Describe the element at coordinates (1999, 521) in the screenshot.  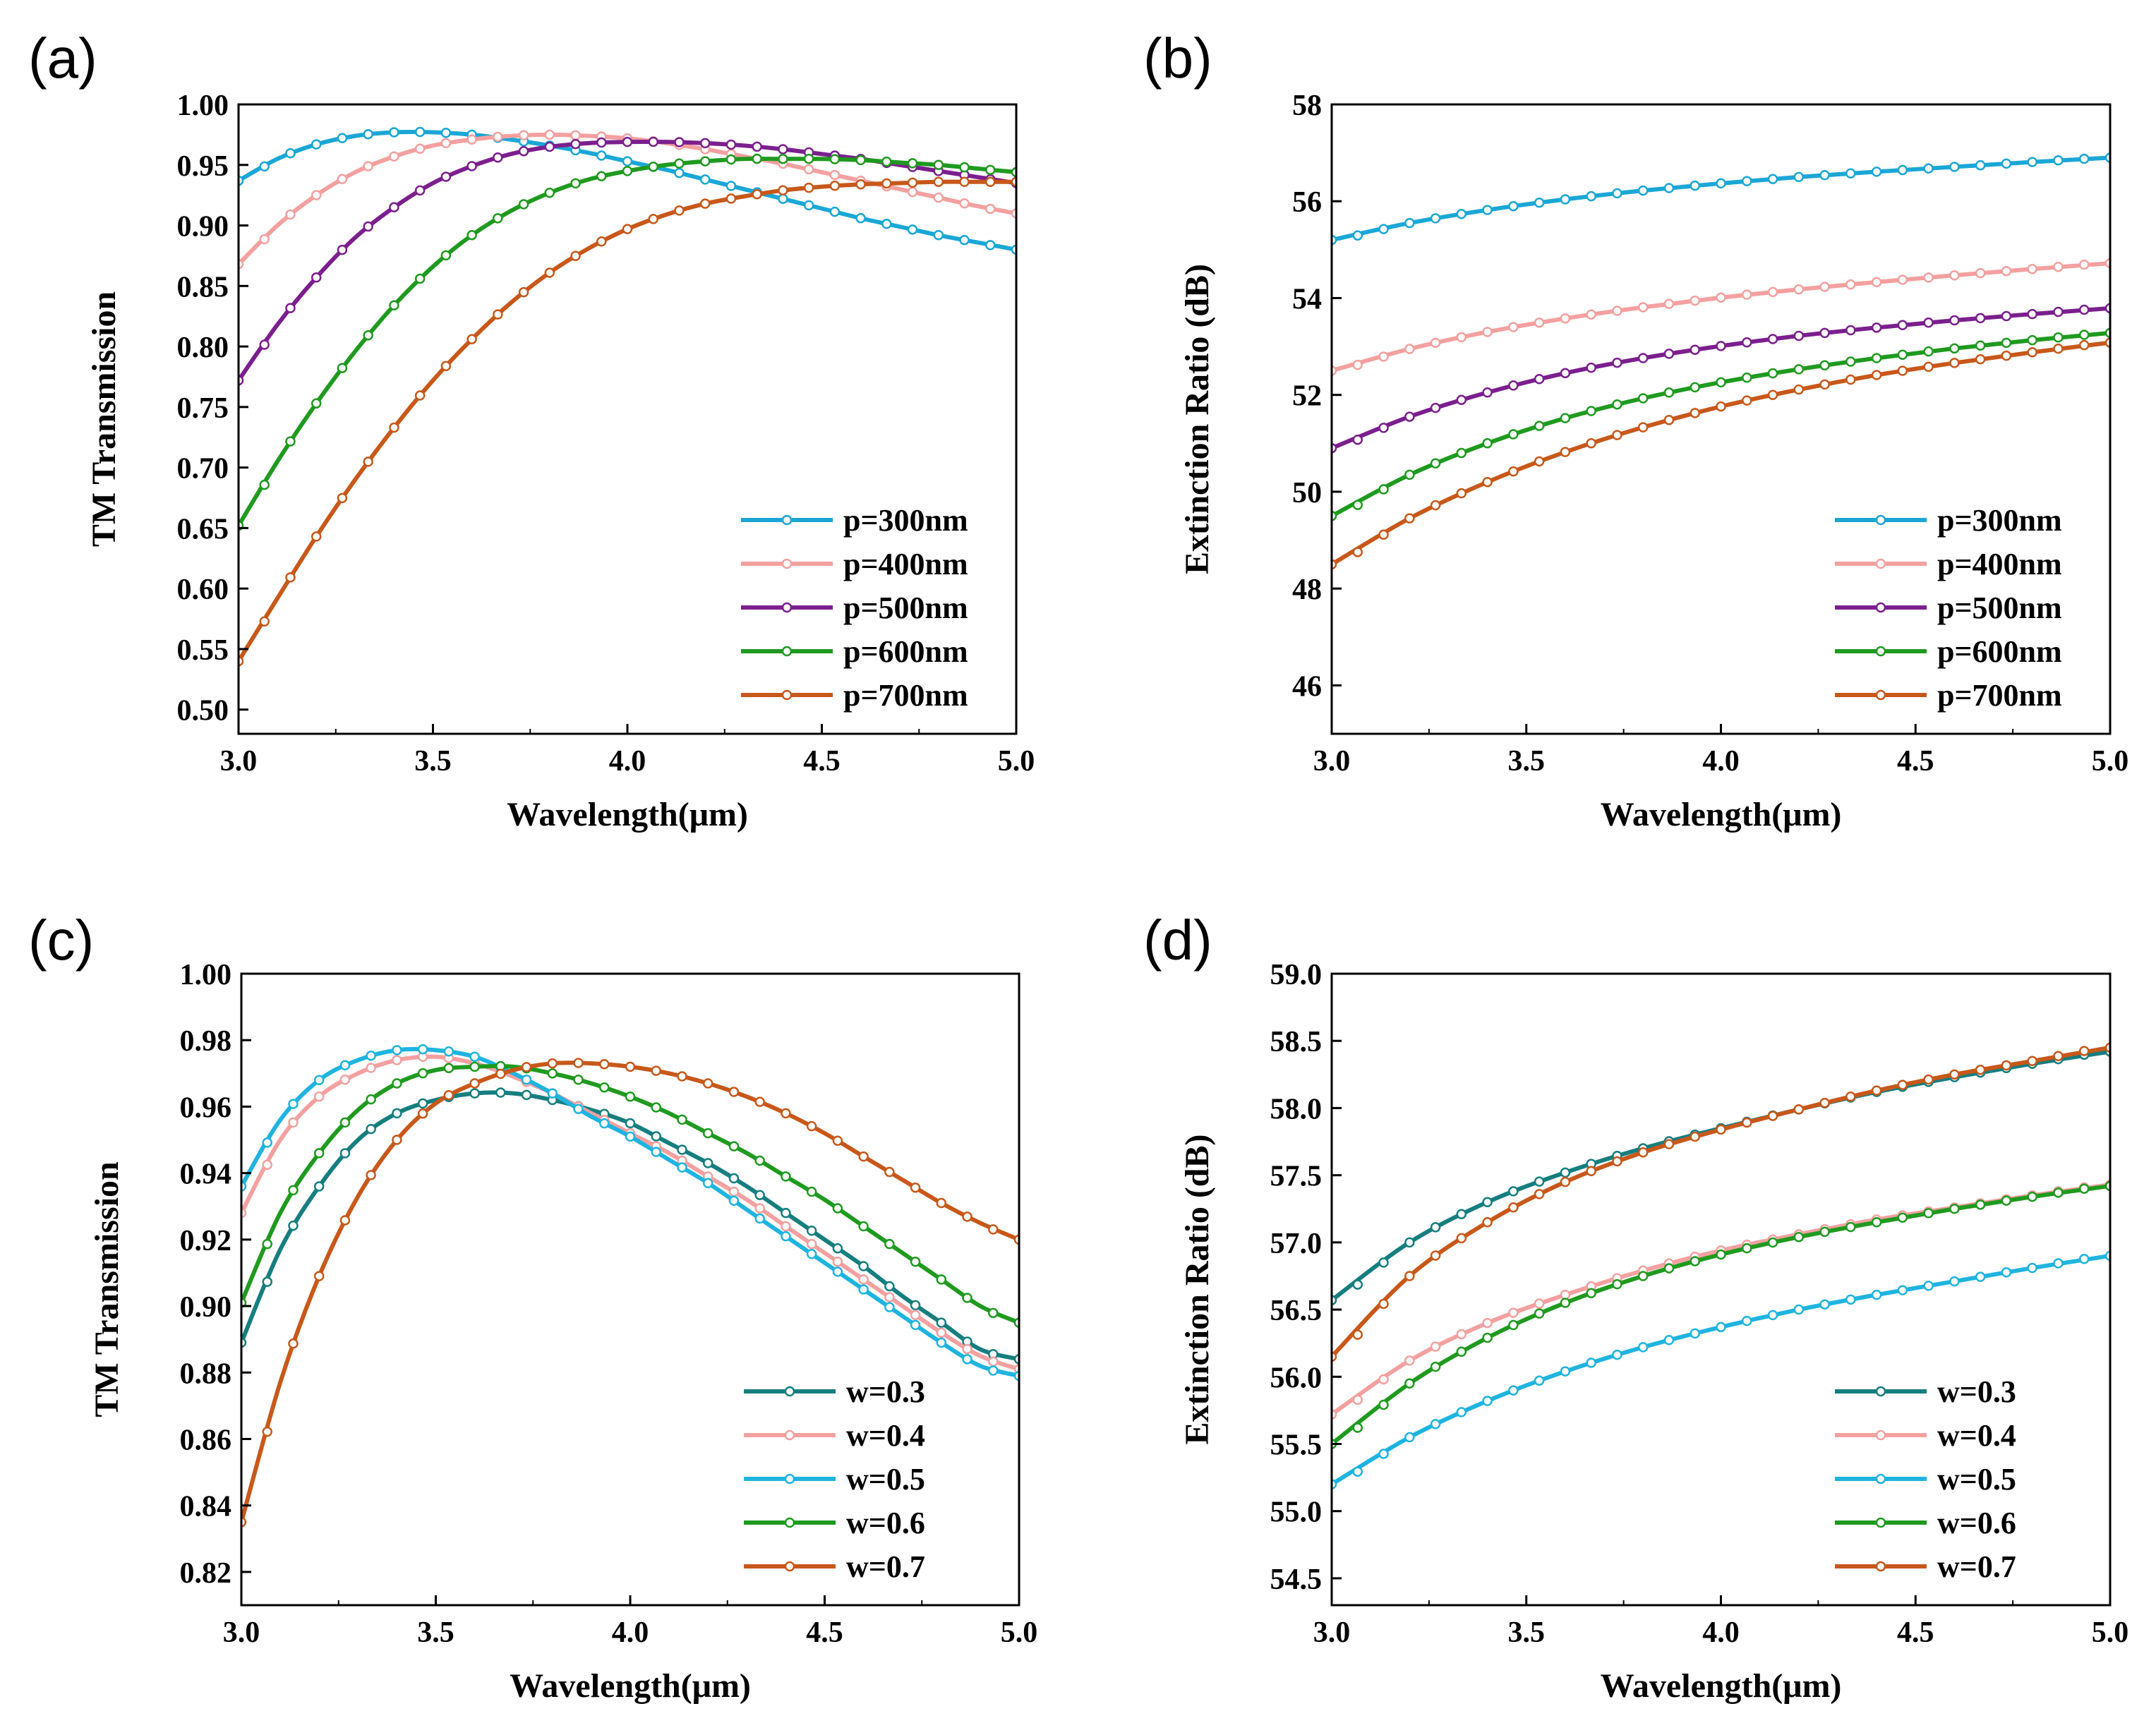
I see `legend-entry: p=300nm` at that location.